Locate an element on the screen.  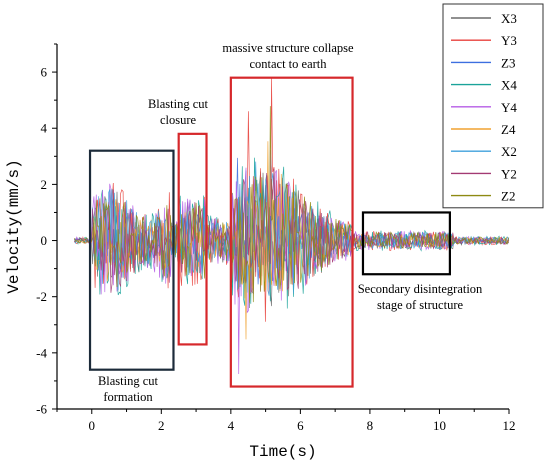
y-tick-label: 6 is located at coordinates (44, 72).